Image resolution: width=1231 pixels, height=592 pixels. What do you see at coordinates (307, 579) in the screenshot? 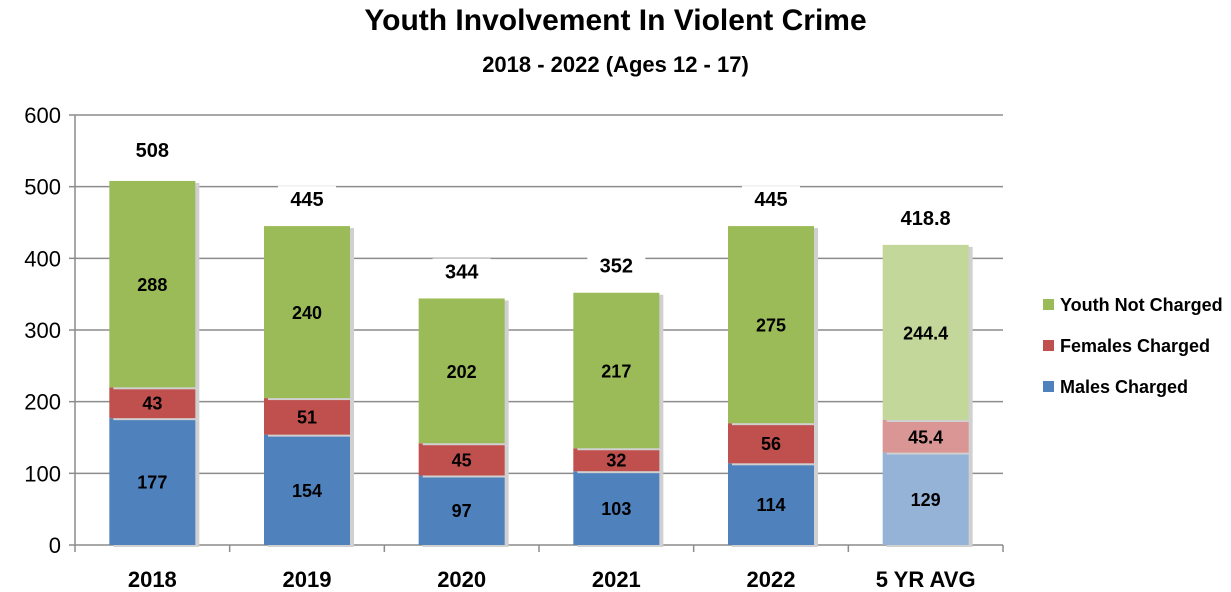
I see `x-category-label: 2019` at bounding box center [307, 579].